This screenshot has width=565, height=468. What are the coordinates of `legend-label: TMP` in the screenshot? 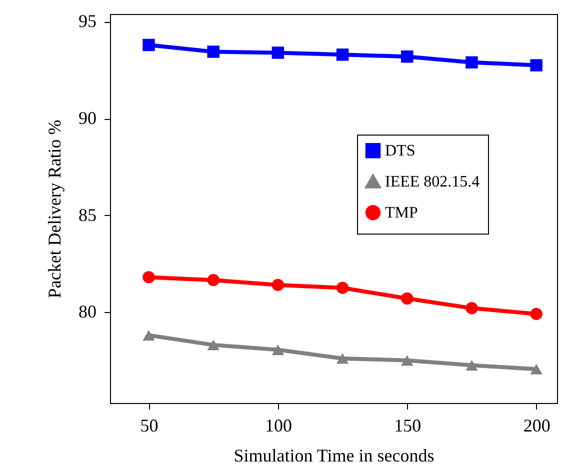 It's located at (401, 213).